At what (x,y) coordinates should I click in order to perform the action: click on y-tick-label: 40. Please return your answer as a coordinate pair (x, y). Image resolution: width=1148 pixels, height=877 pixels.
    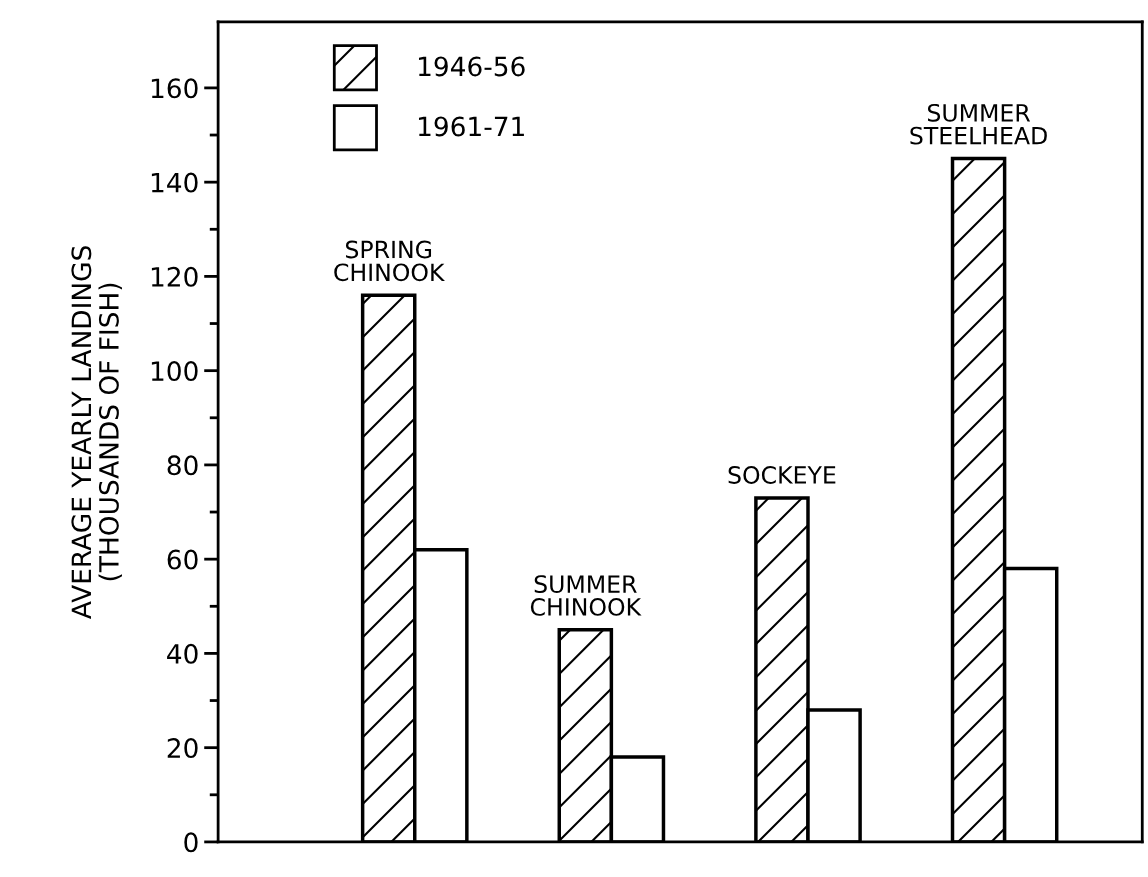
    Looking at the image, I should click on (182, 653).